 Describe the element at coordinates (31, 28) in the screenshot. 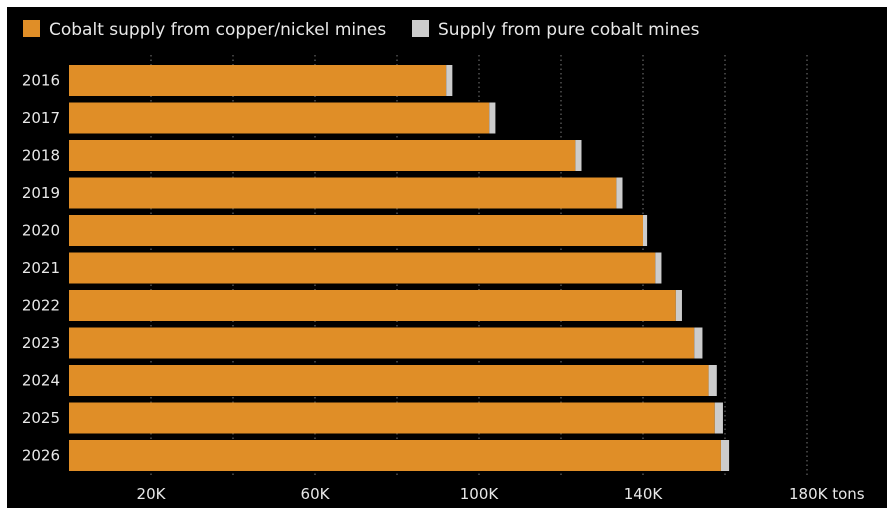

I see `legend-swatch-copper-nickel` at that location.